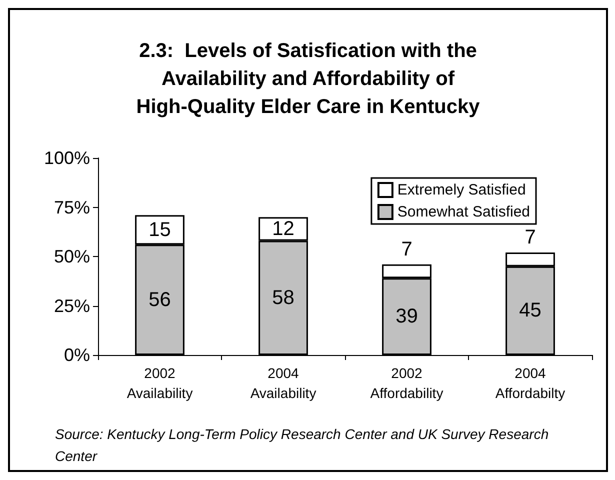 Image resolution: width=615 pixels, height=480 pixels. What do you see at coordinates (159, 383) in the screenshot?
I see `x-tick-label: 2002 Availability` at bounding box center [159, 383].